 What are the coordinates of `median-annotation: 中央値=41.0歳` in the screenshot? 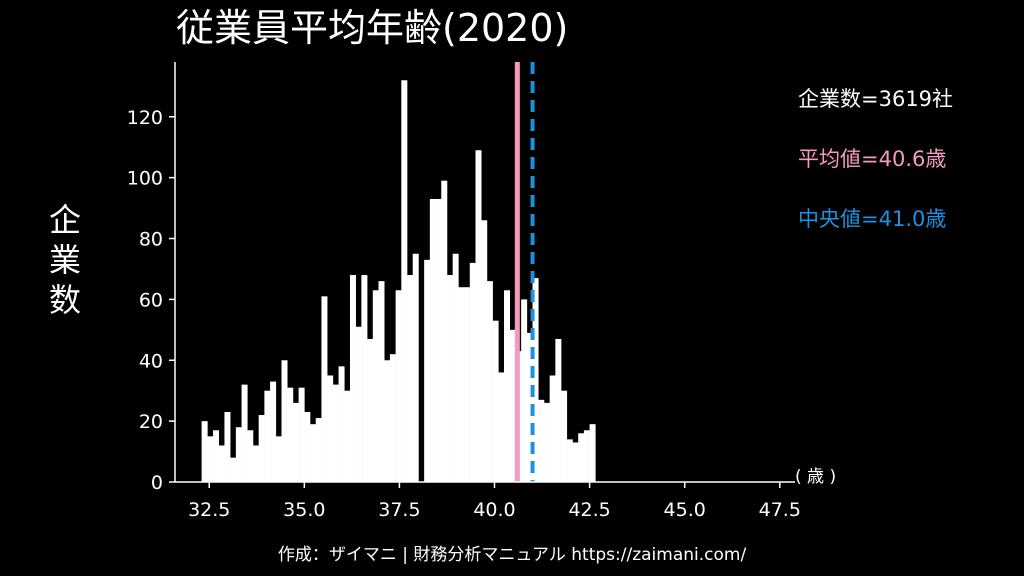 It's located at (872, 219).